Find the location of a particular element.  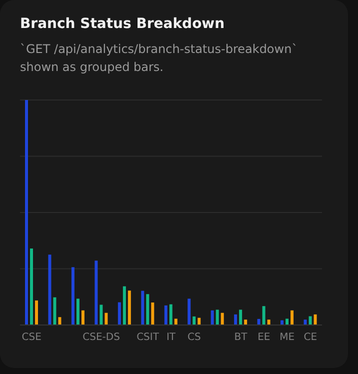

x-tick-label: ME is located at coordinates (287, 338).